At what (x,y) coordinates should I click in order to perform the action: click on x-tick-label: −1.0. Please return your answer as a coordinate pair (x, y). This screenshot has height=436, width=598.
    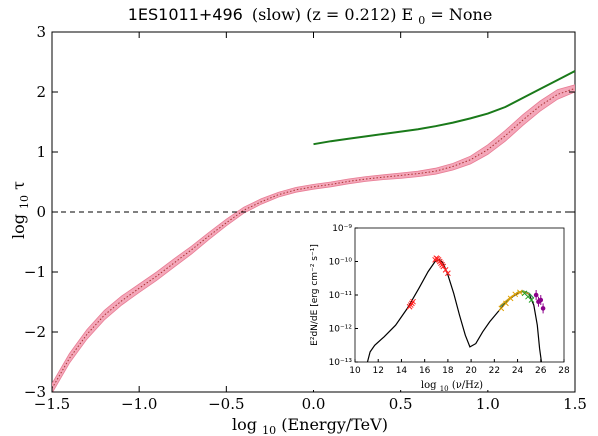
    Looking at the image, I should click on (139, 404).